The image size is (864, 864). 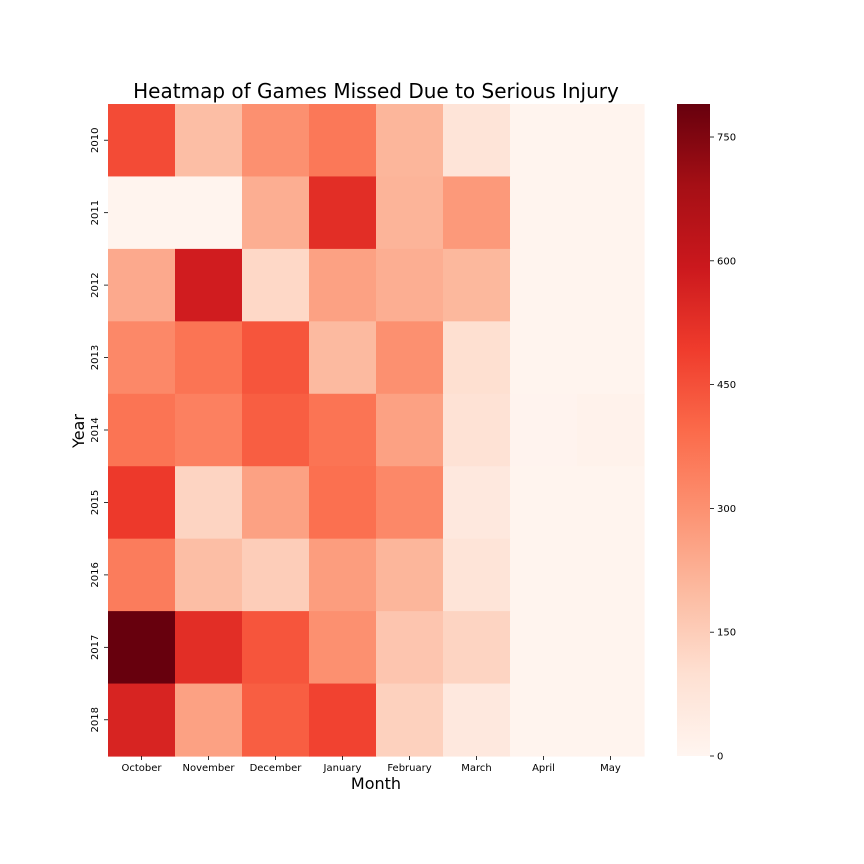 What do you see at coordinates (723, 448) in the screenshot?
I see `colorbar-ticks: 0 150 300 450 600 750` at bounding box center [723, 448].